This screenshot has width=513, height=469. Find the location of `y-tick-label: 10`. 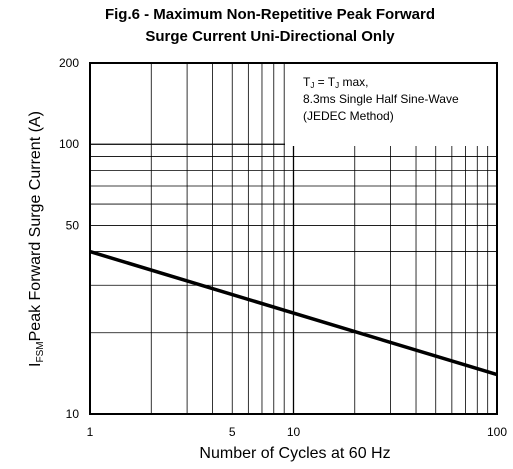

y-tick-label: 10 is located at coordinates (73, 414).